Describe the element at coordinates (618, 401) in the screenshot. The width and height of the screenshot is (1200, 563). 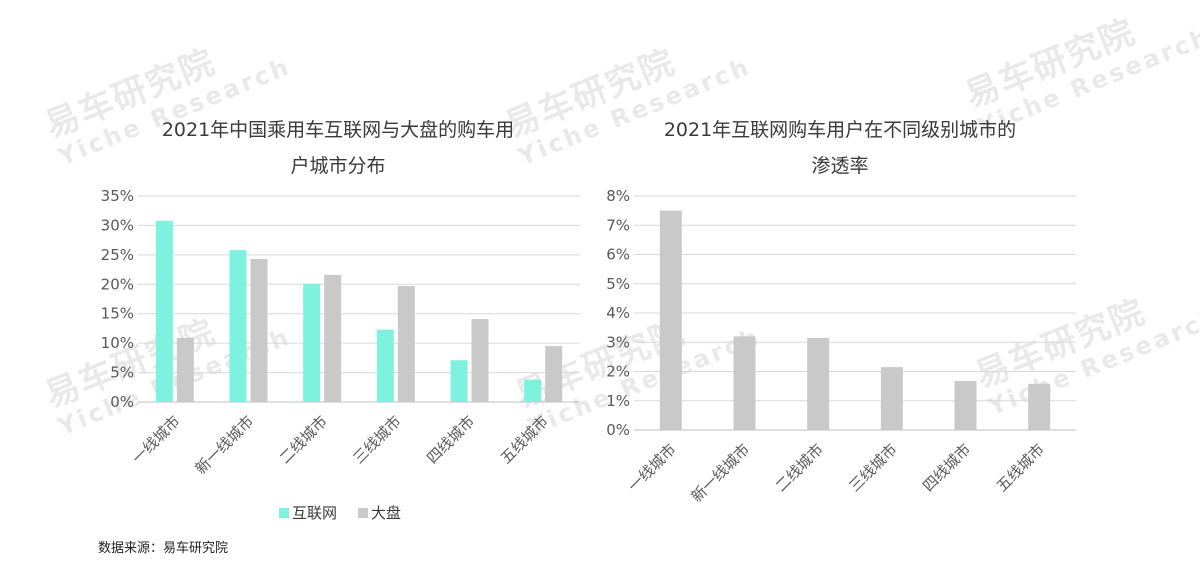
I see `y-tick-label: 1%` at that location.